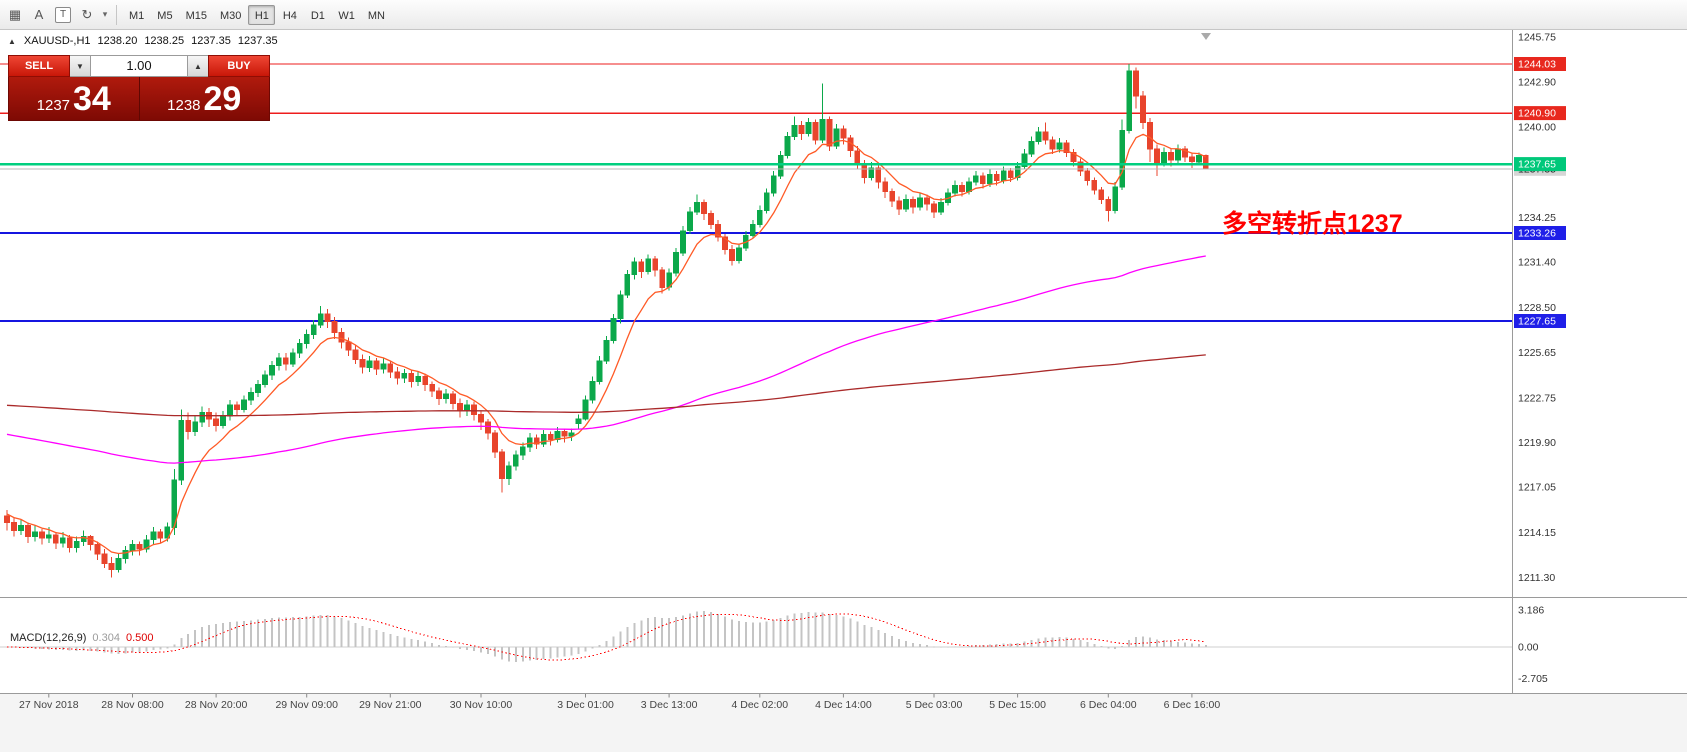 The image size is (1687, 752). I want to click on sell-price: 1237 34, so click(74, 98).